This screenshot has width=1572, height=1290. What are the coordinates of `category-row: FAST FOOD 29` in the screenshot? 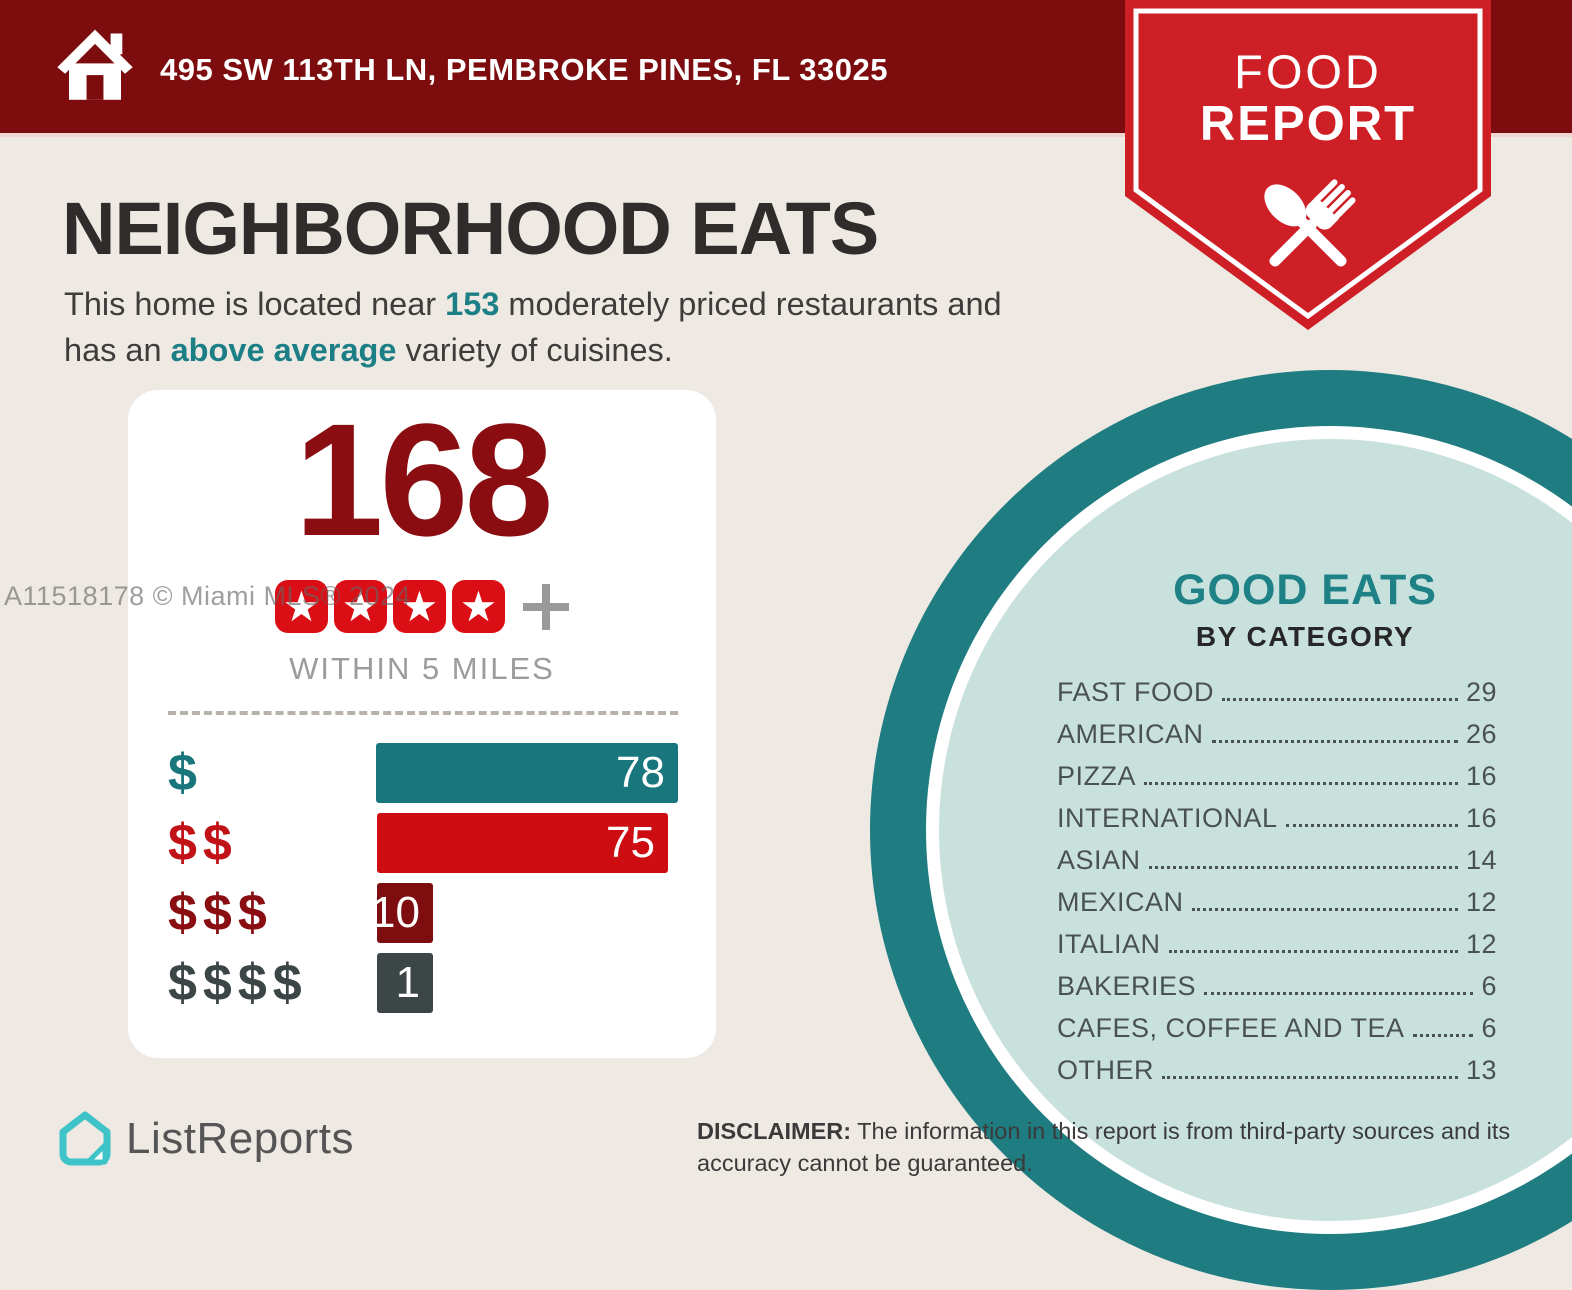 It's located at (1277, 689).